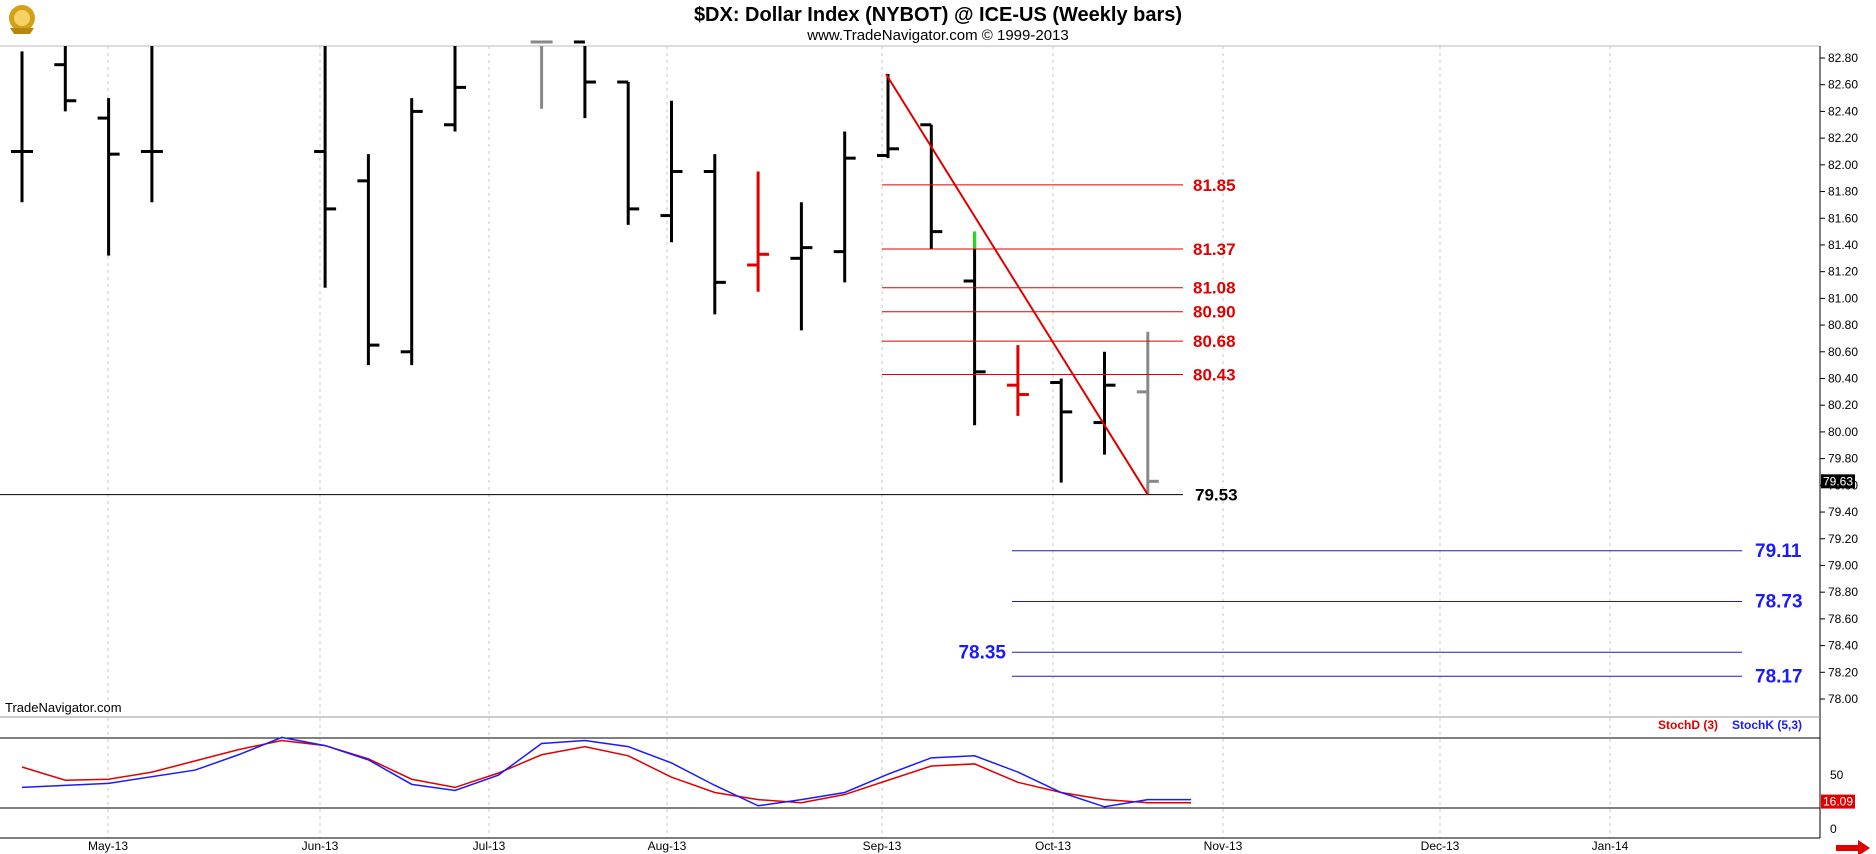 The width and height of the screenshot is (1876, 854). I want to click on x-axis-label: Aug-13, so click(667, 846).